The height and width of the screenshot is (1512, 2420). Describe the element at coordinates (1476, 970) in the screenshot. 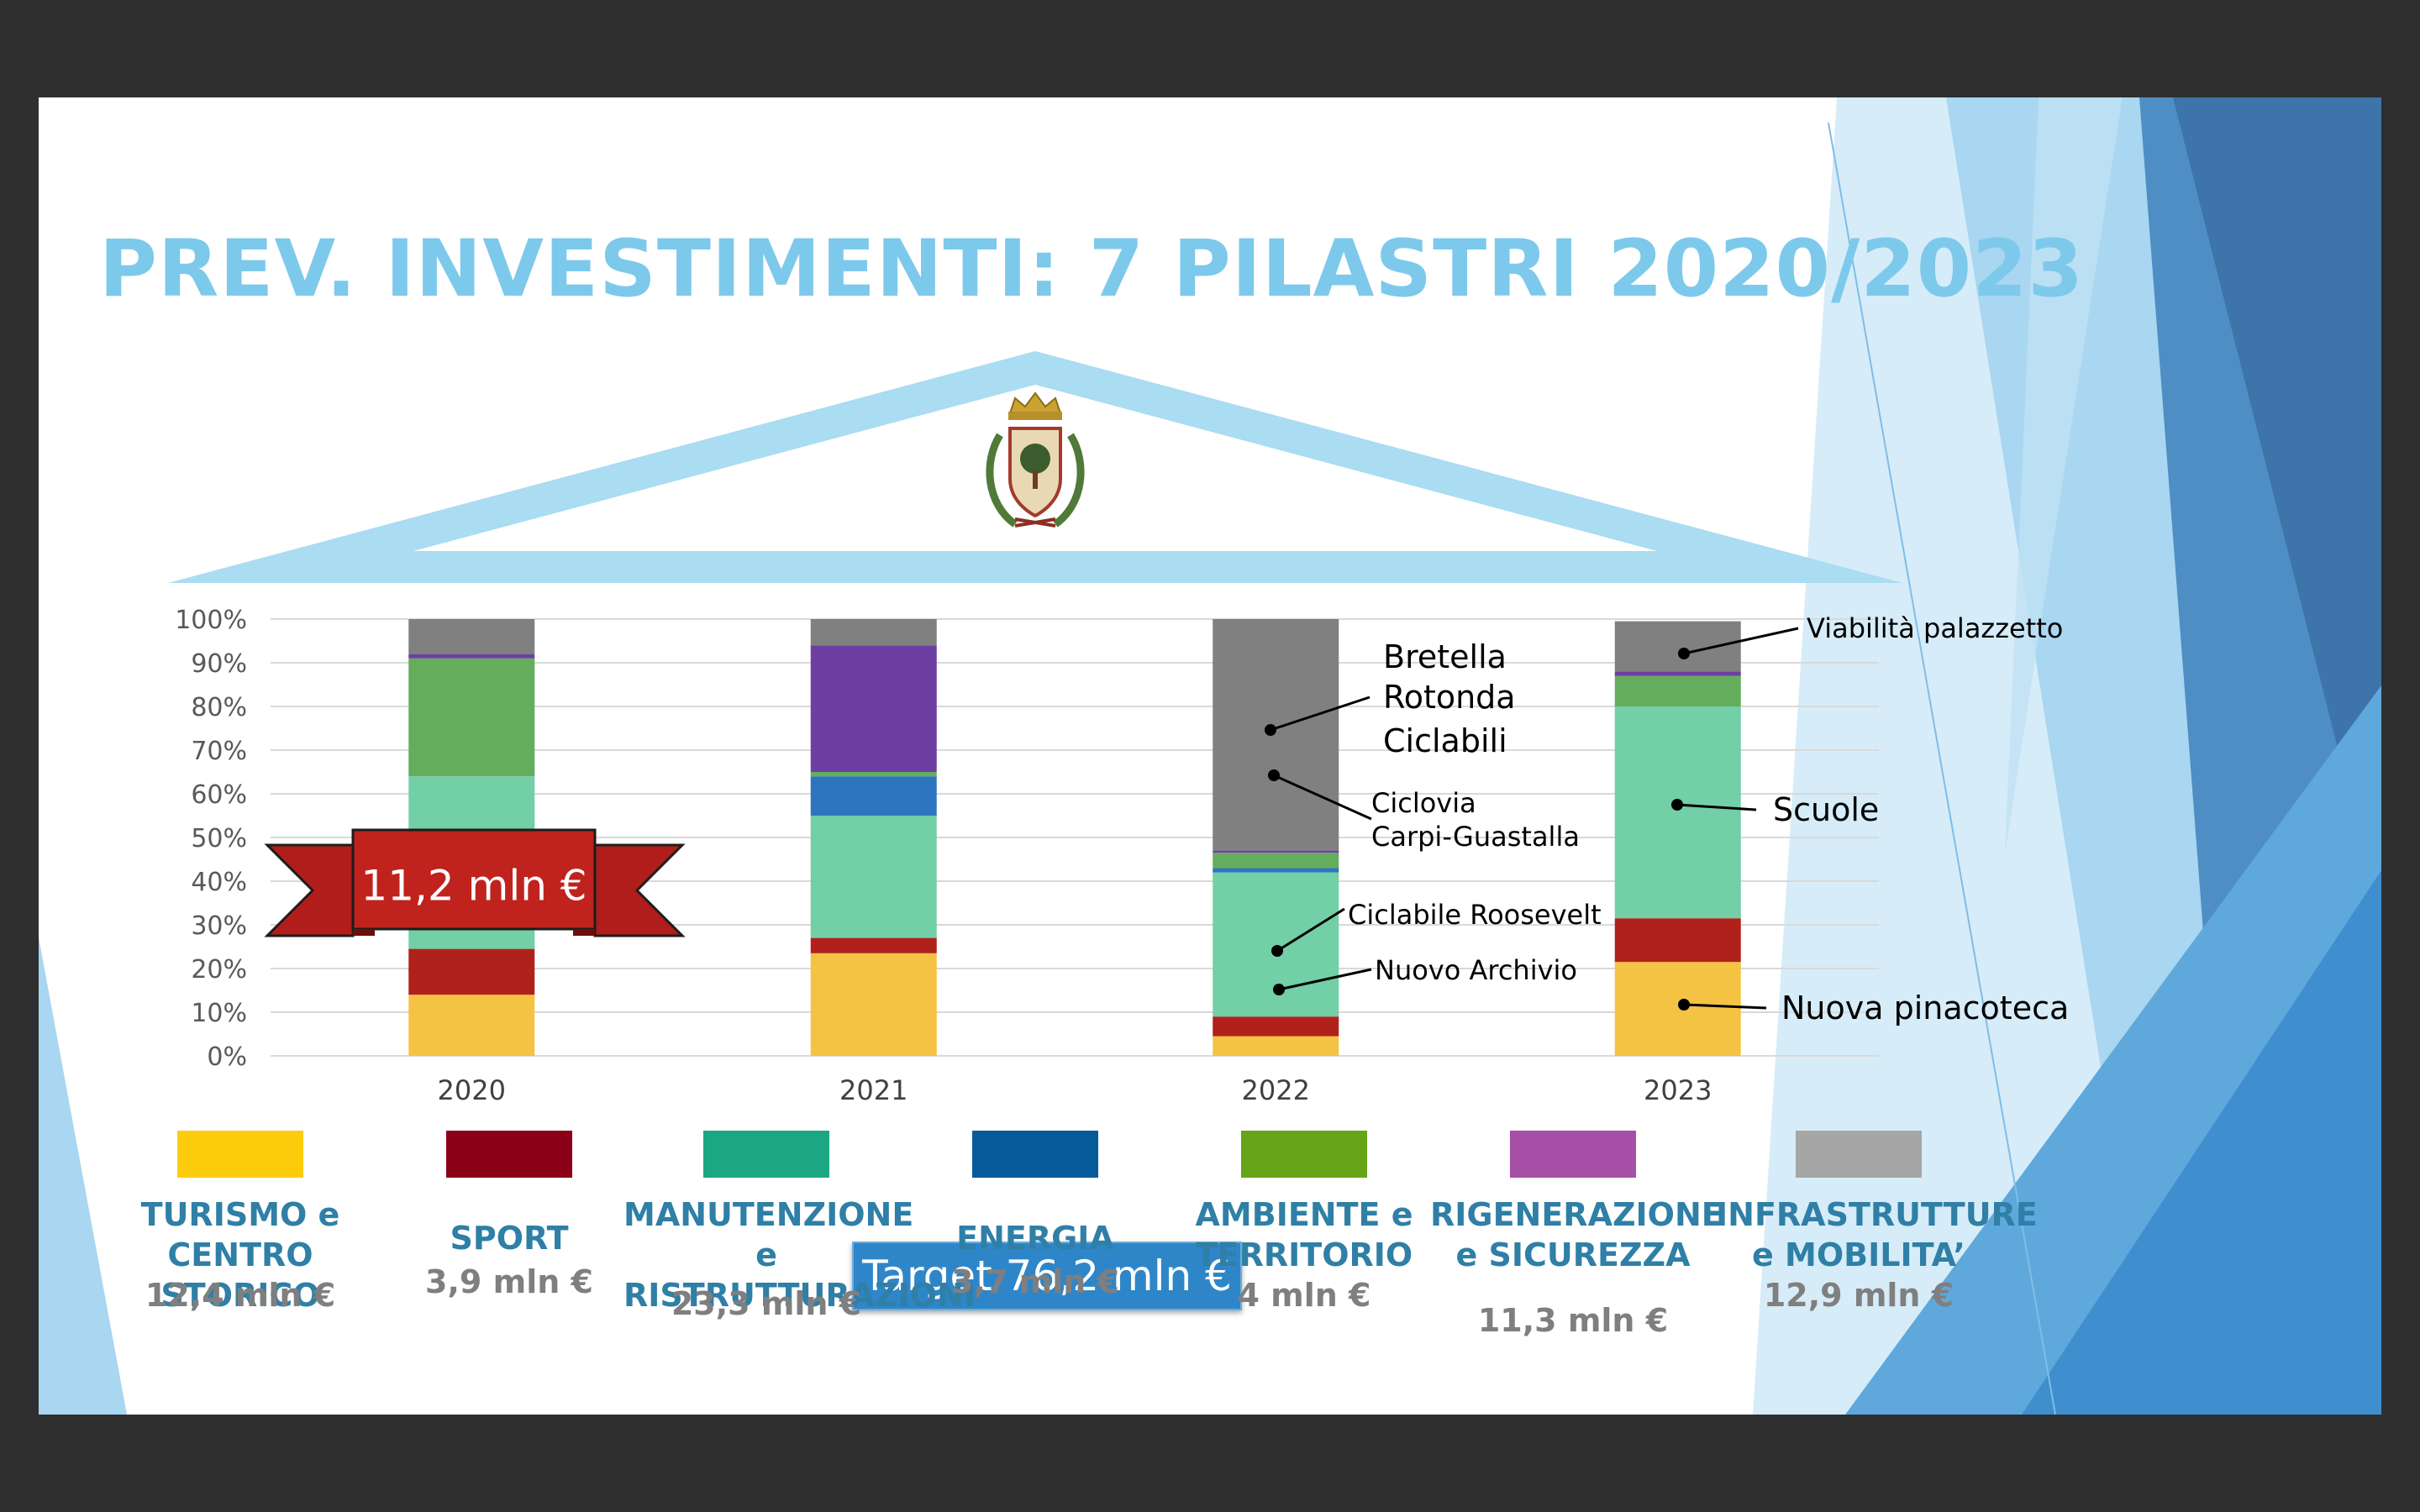

I see `annotation-nuovo-archivio: Nuovo Archivio` at that location.